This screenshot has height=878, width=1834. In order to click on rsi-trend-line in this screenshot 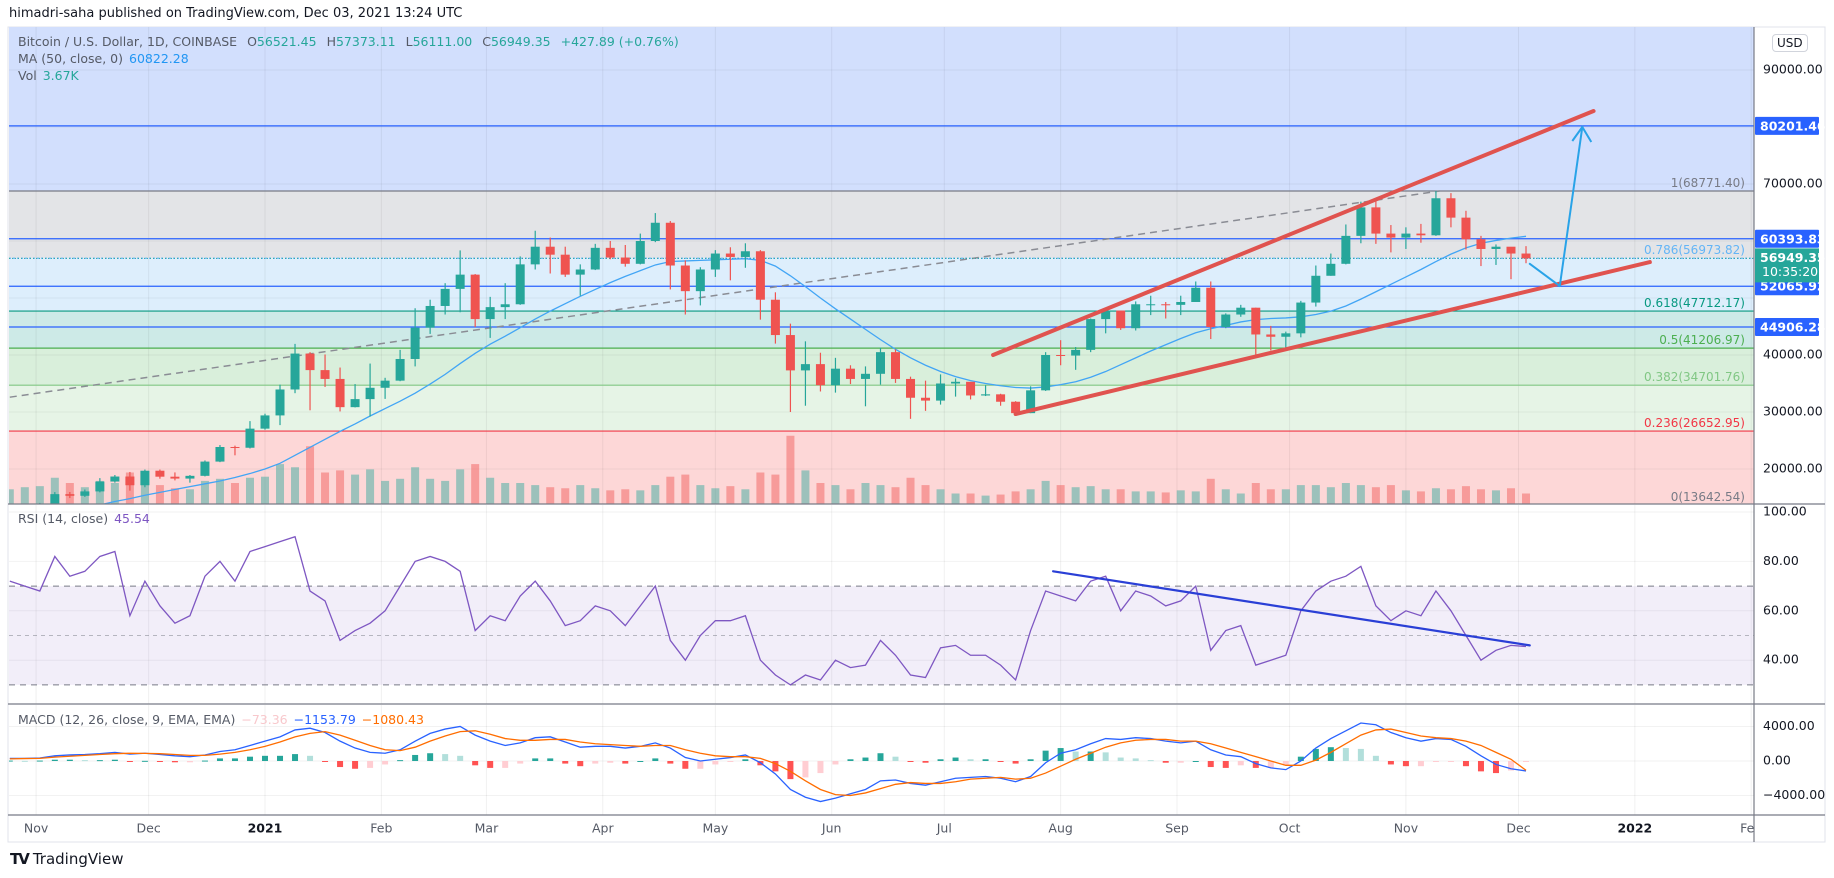, I will do `click(1291, 608)`.